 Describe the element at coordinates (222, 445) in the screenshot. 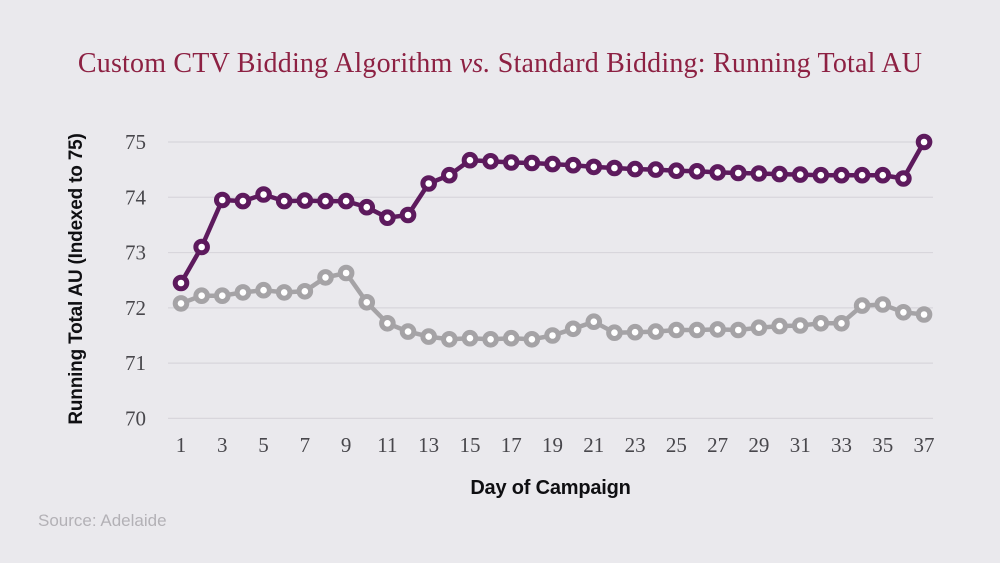

I see `x-tick-label: 3` at that location.